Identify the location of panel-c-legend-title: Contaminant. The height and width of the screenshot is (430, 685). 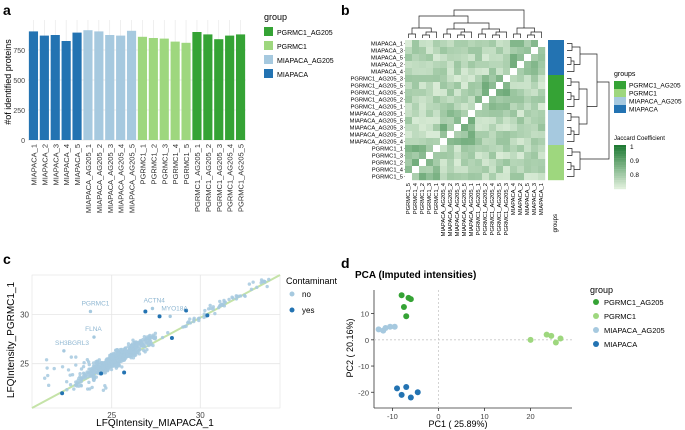
(312, 281).